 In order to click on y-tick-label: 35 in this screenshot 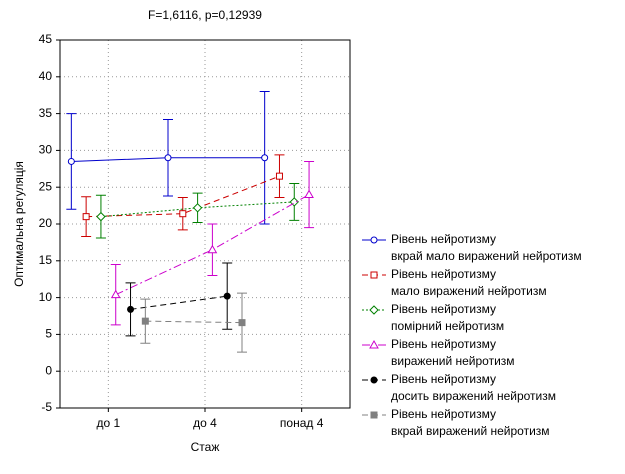, I will do `click(46, 113)`.